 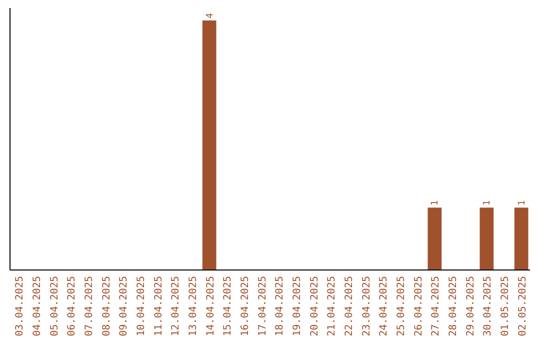 What do you see at coordinates (418, 306) in the screenshot?
I see `x-tick-label: 26.04.2025` at bounding box center [418, 306].